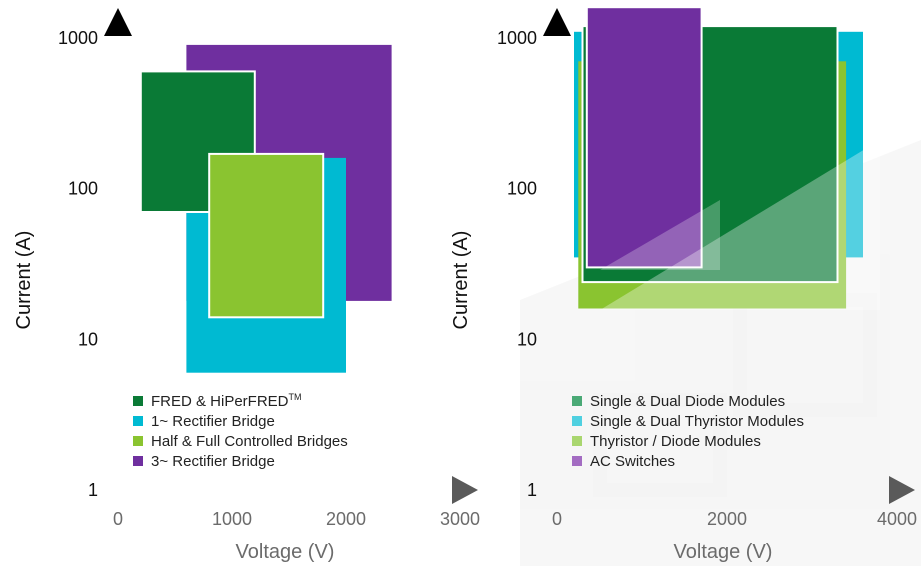 Image resolution: width=921 pixels, height=566 pixels. I want to click on legend-label: Half & Full Controlled Bridges, so click(249, 441).